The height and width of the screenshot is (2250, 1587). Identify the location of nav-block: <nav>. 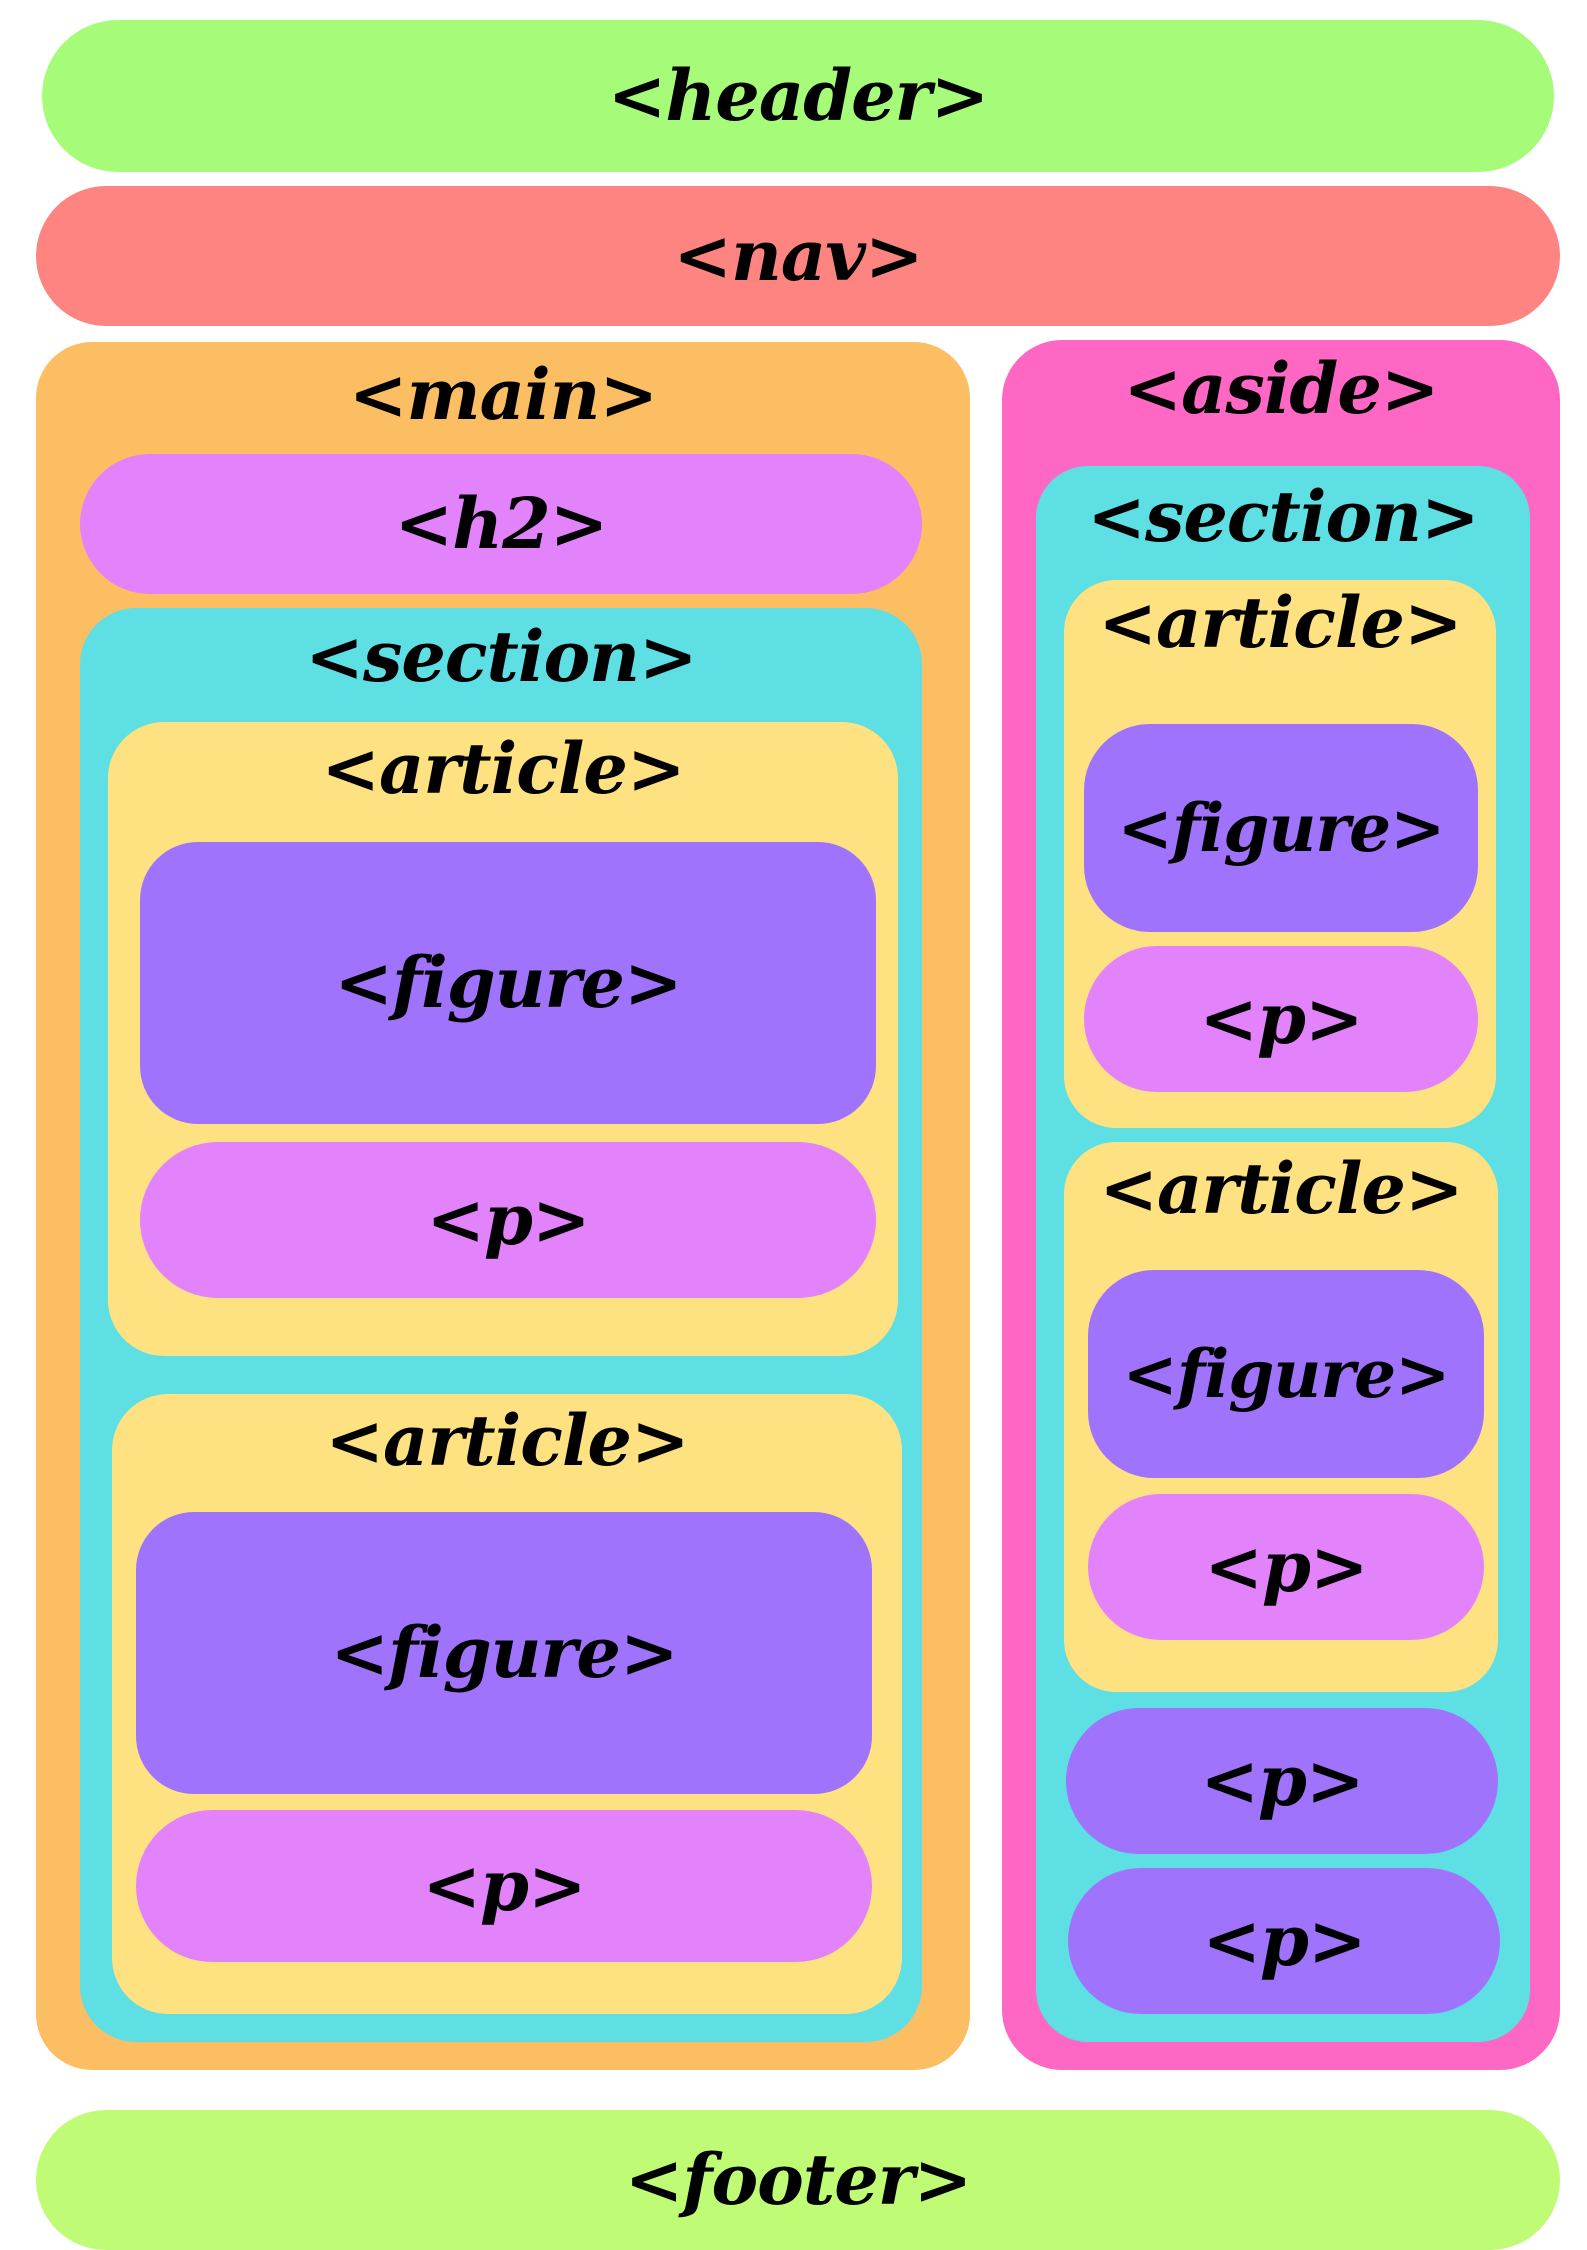
(798, 256).